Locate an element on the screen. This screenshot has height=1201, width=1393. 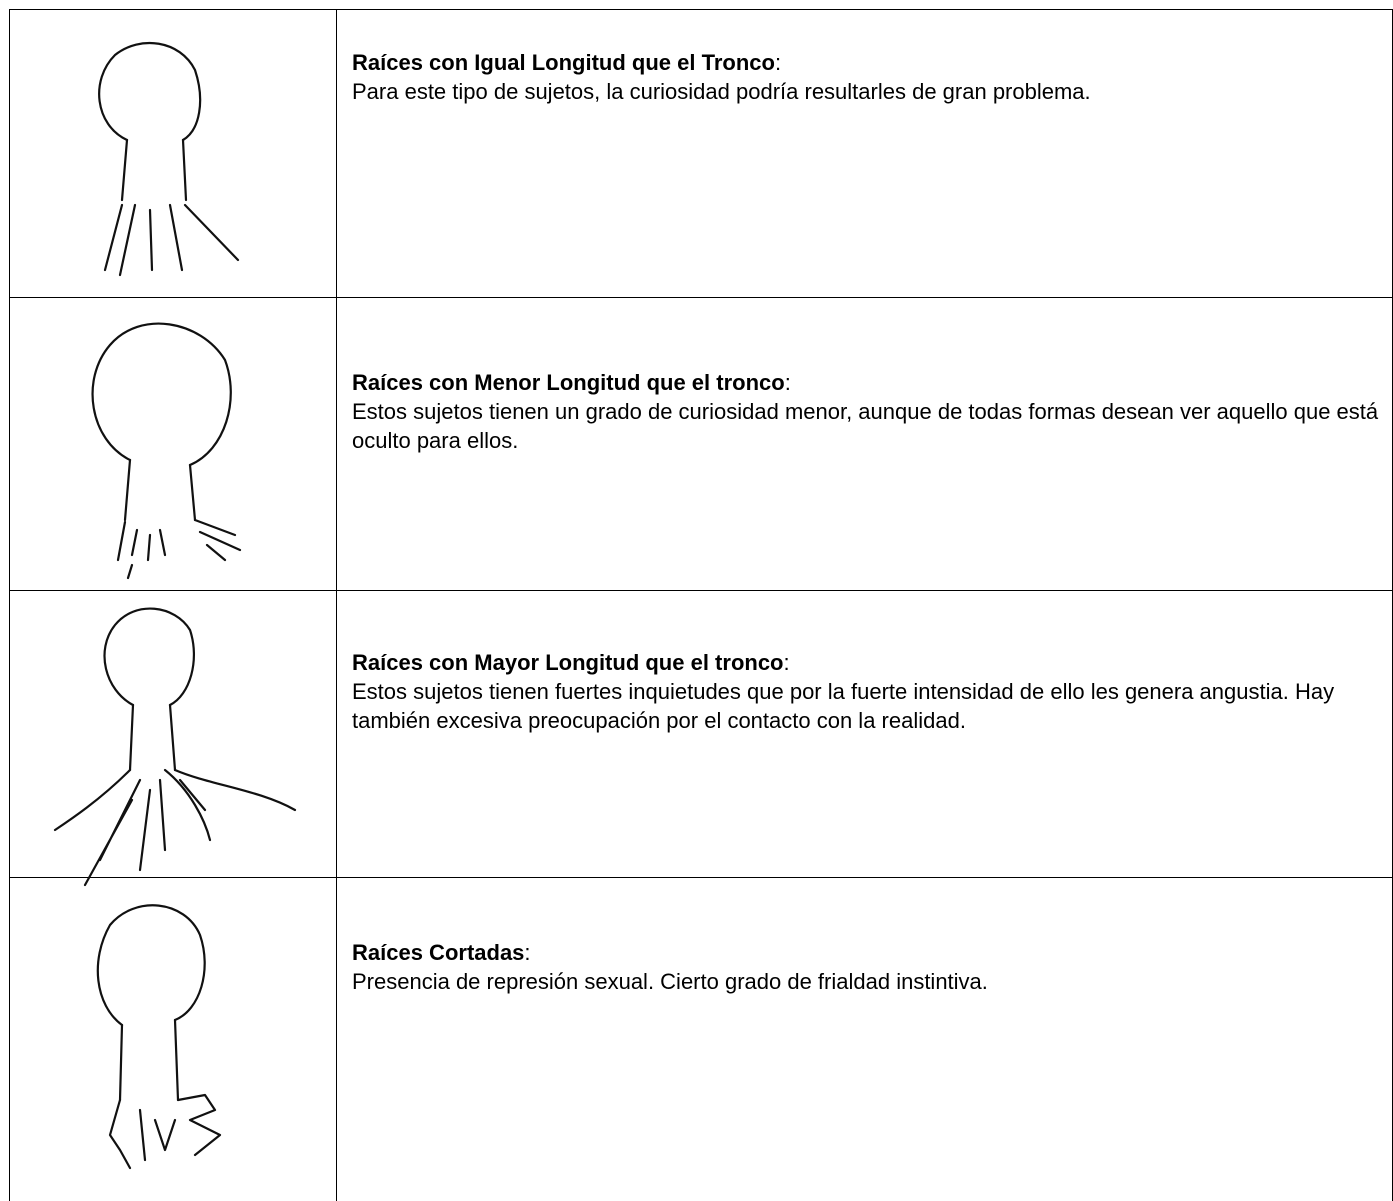
tree-cut-roots is located at coordinates (159, 1037).